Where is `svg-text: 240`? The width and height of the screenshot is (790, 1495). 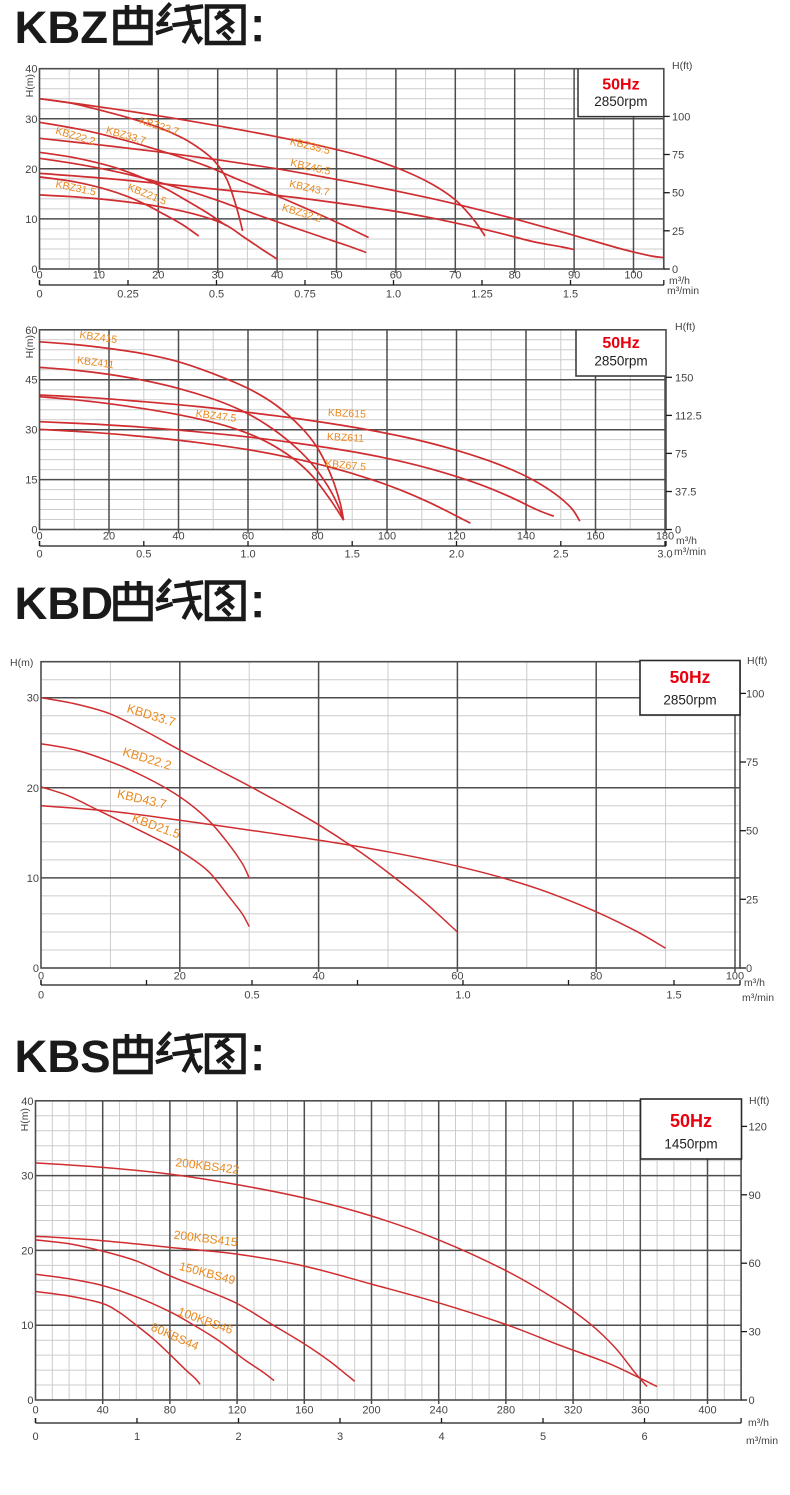
svg-text: 240 is located at coordinates (439, 1411).